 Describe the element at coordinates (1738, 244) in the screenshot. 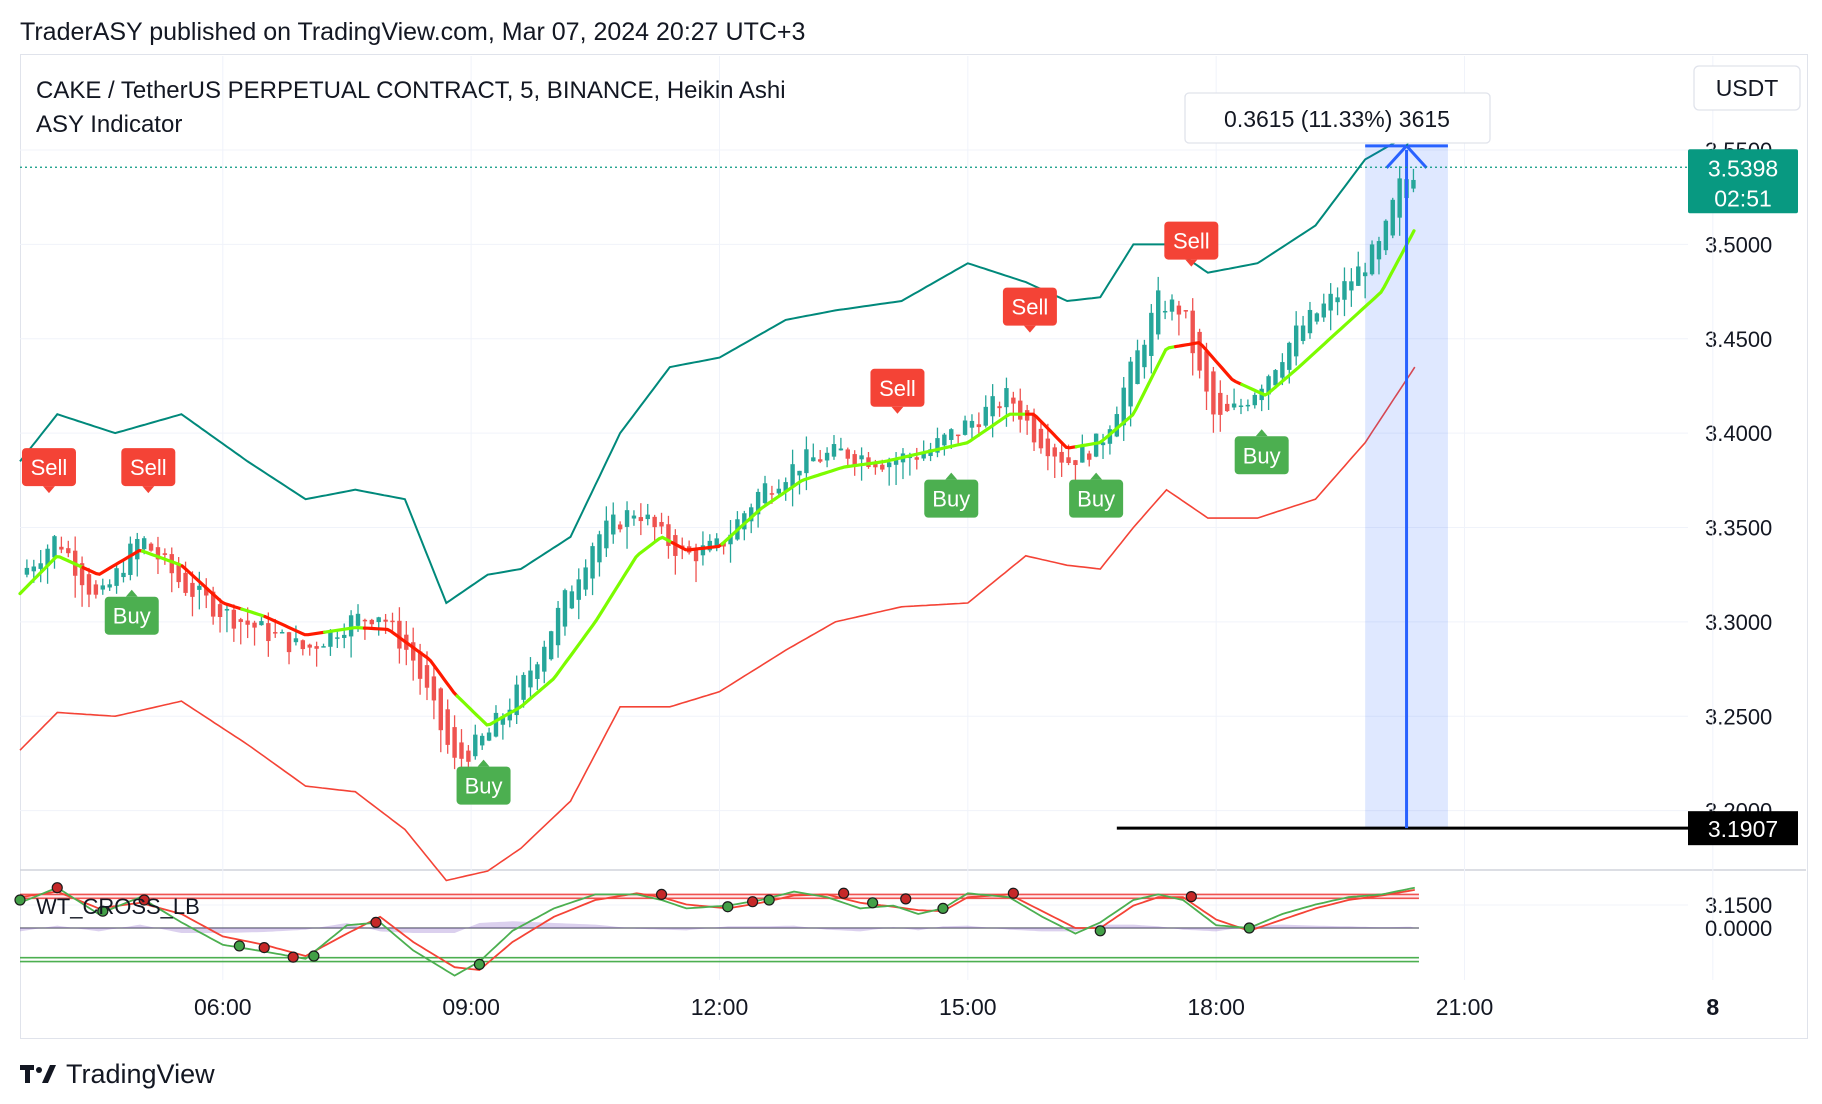

I see `y-tick-label: 3.5000` at that location.